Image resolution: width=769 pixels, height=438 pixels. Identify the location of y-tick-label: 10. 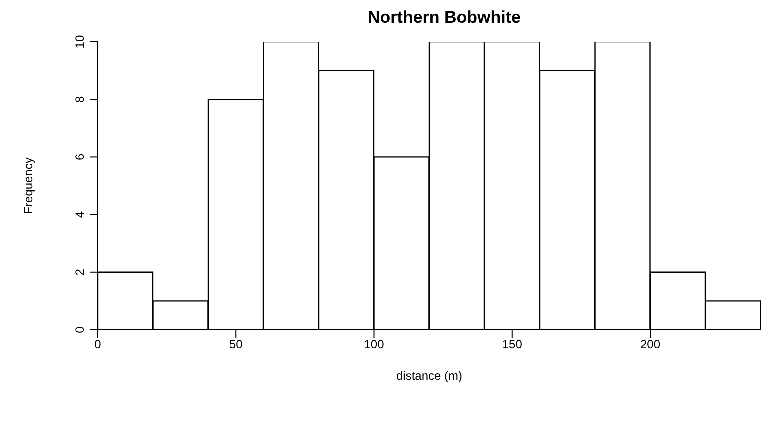
(80, 42).